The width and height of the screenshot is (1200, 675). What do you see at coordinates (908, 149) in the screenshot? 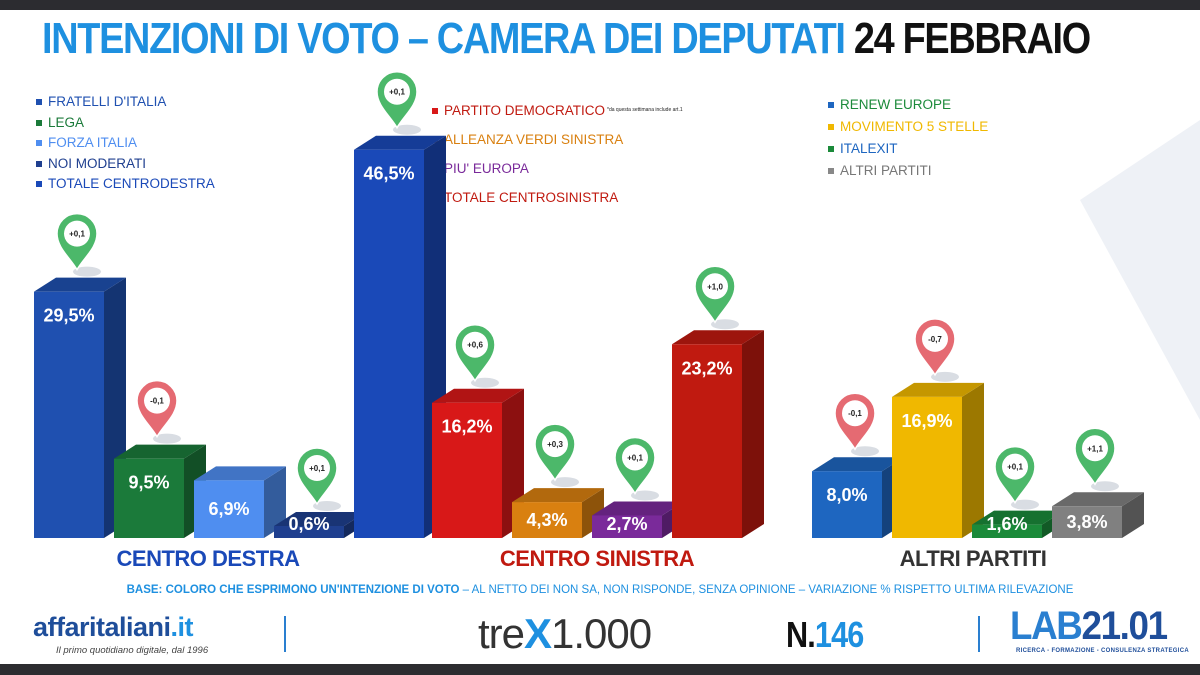
I see `legend-item: ITALEXIT` at bounding box center [908, 149].